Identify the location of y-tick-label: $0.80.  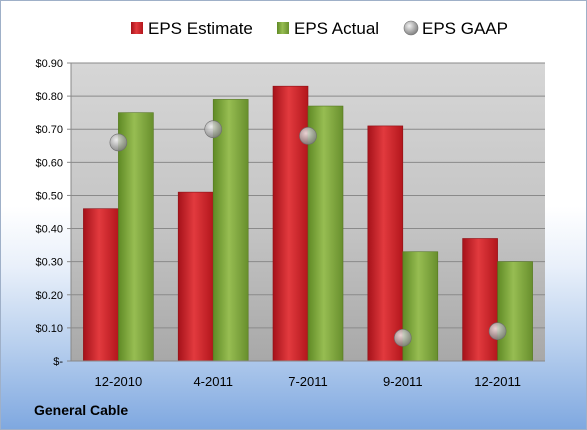
(49, 97).